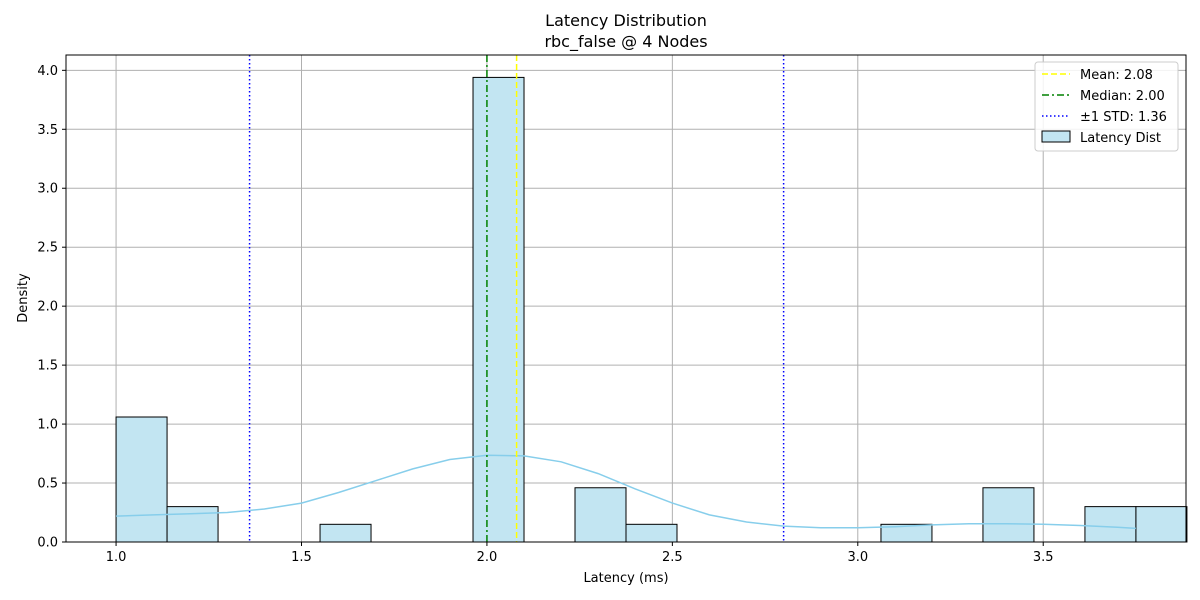 This screenshot has height=600, width=1200. I want to click on kde-curve-group, so click(626, 492).